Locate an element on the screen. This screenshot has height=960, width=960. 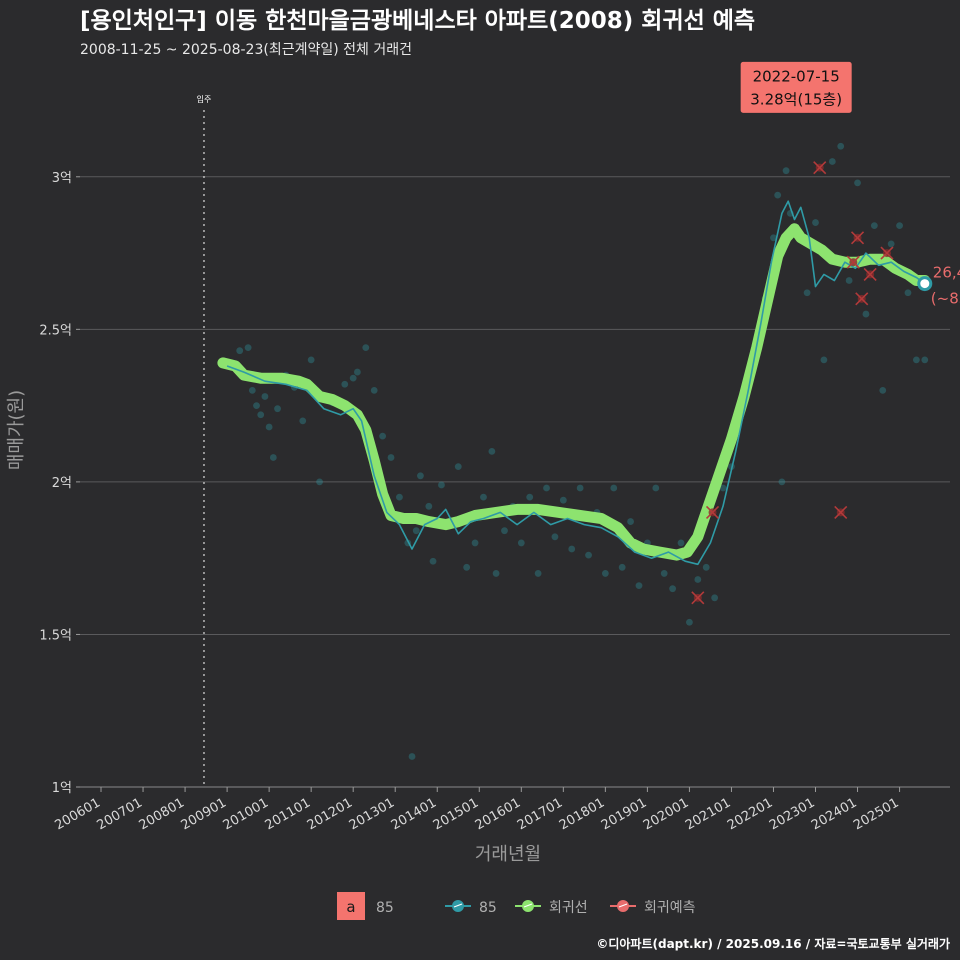
x-tick-label: 202001 is located at coordinates (666, 814).